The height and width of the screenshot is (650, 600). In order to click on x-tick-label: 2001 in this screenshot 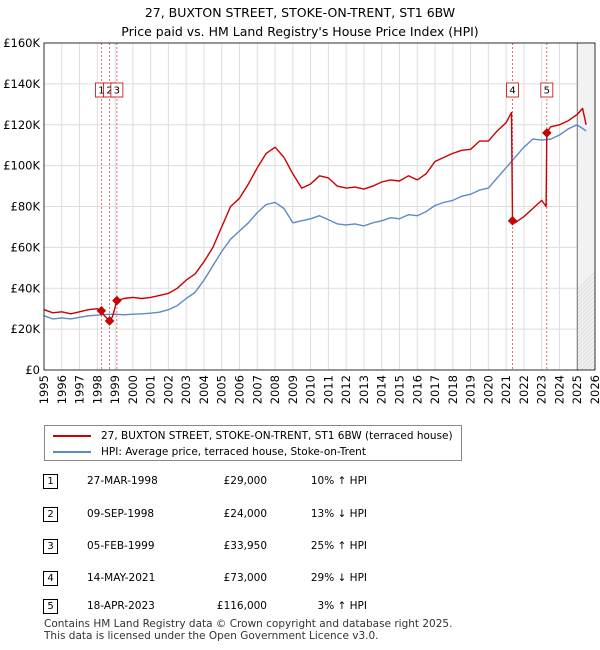, I will do `click(151, 389)`.